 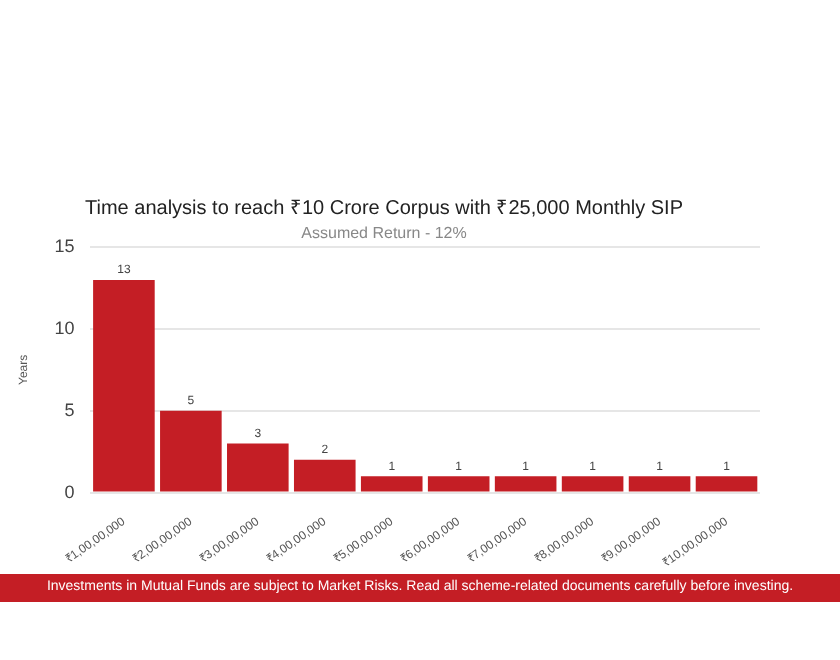 What do you see at coordinates (64, 327) in the screenshot?
I see `y-tick-label: 10` at bounding box center [64, 327].